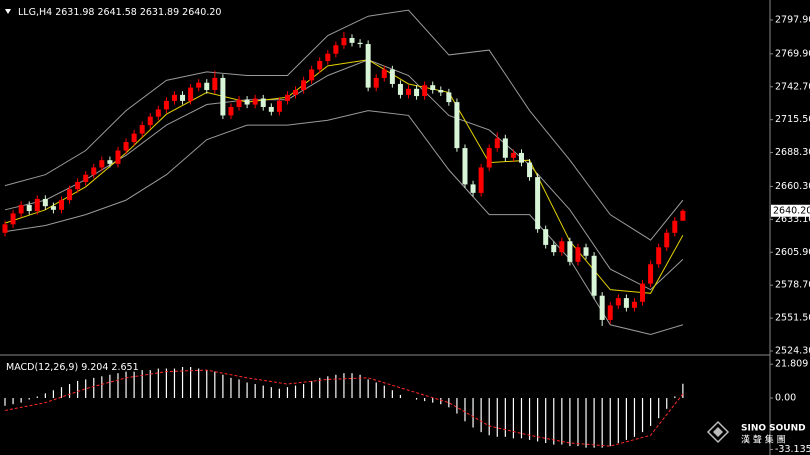  Describe the element at coordinates (42, 367) in the screenshot. I see `macd-label: MACD(12,26,9)` at that location.